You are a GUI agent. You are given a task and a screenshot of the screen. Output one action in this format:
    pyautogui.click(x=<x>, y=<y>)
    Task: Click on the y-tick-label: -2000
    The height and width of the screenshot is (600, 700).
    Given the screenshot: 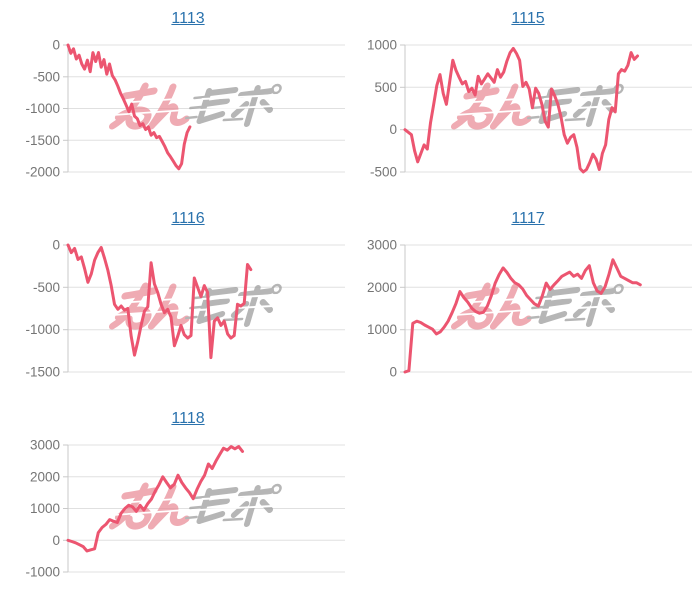 What is the action you would take?
    pyautogui.click(x=42, y=172)
    